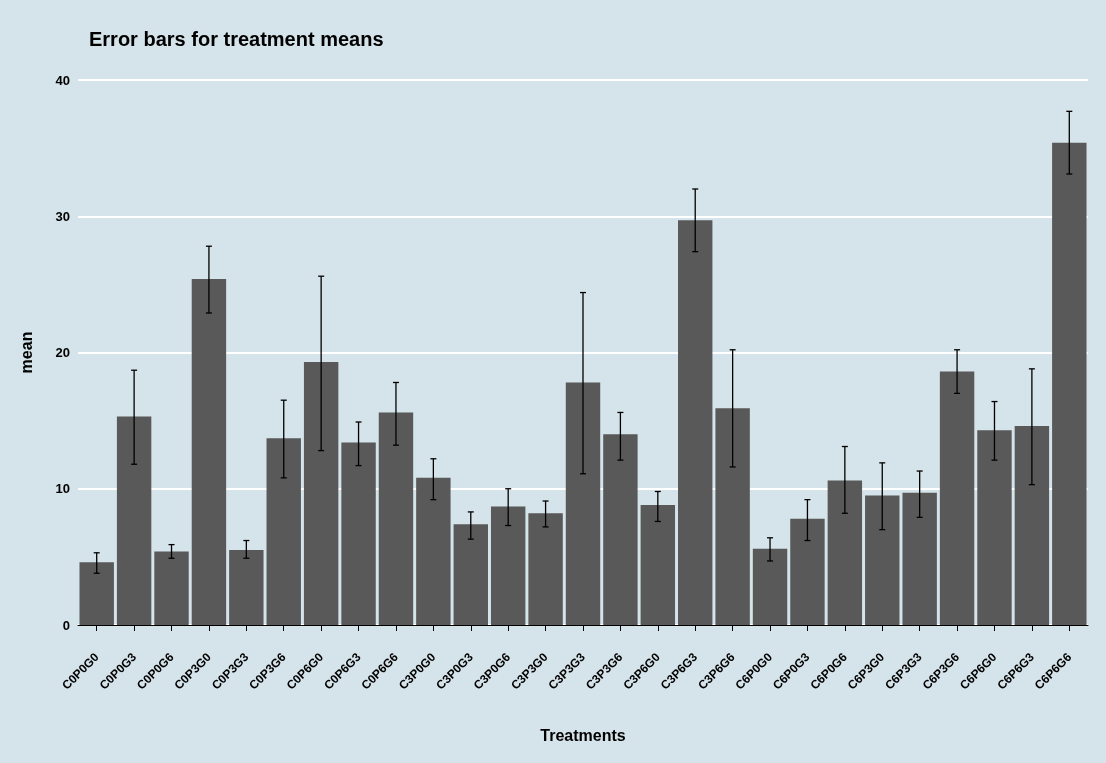 This screenshot has width=1106, height=763. Describe the element at coordinates (62, 352) in the screenshot. I see `y-tick-label: 20` at that location.